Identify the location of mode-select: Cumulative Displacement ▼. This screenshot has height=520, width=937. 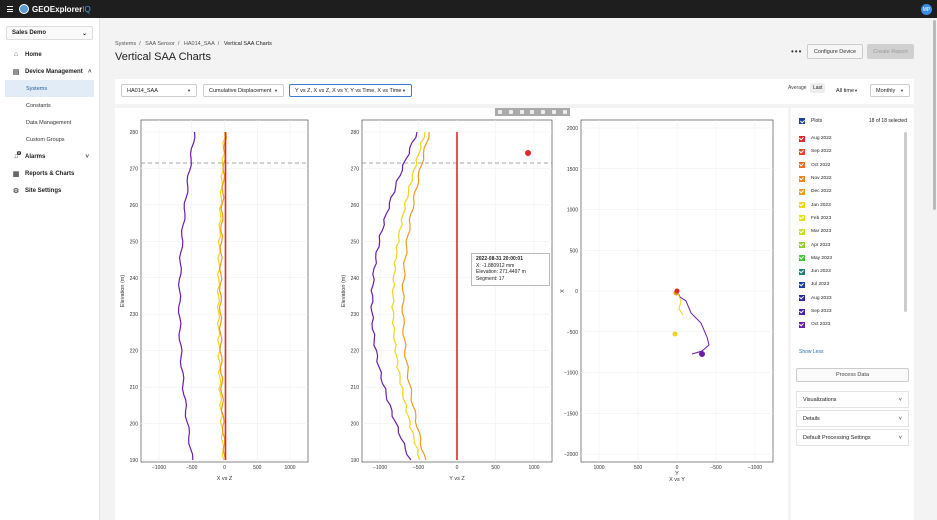
(243, 90).